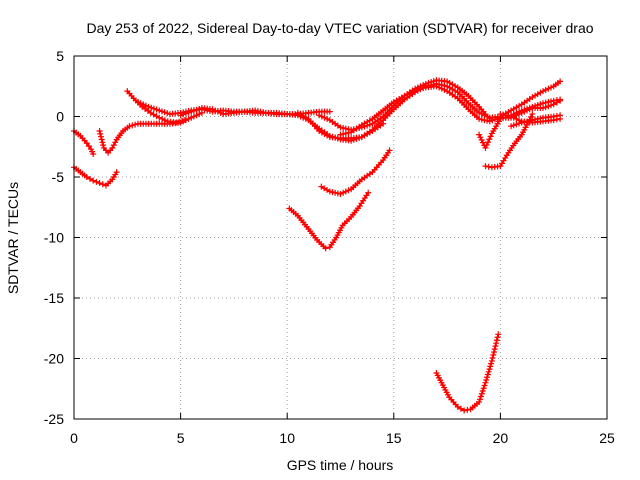  Describe the element at coordinates (394, 438) in the screenshot. I see `x-tick-label: 15` at that location.